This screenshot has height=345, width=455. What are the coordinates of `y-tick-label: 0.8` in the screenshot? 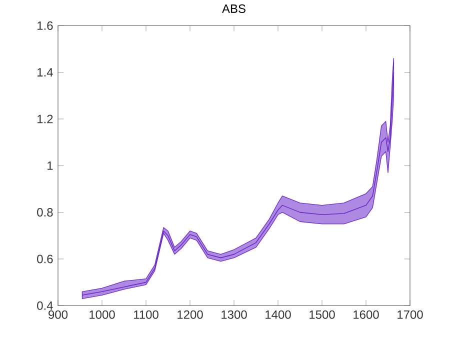 It's located at (45, 212).